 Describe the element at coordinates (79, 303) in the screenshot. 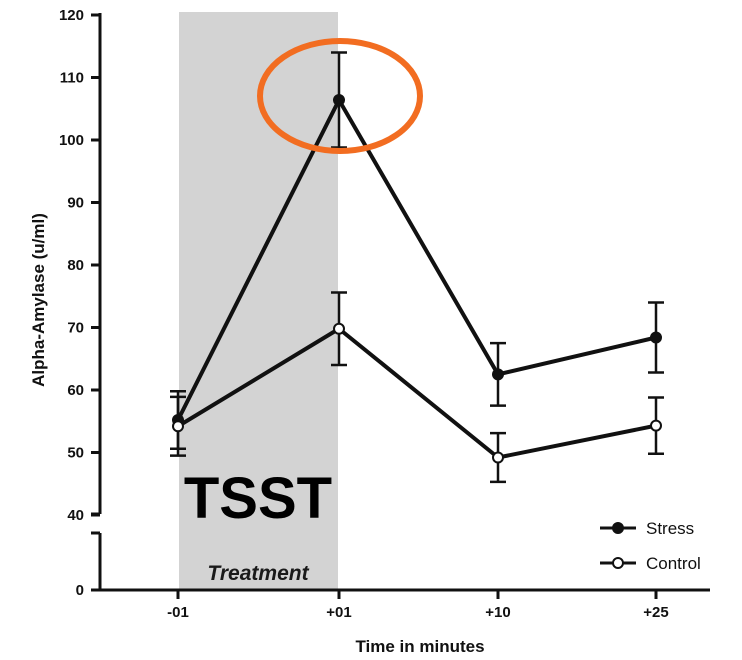

I see `y-ticks: 0 40 50 60 70 80 90 100 110 120` at that location.